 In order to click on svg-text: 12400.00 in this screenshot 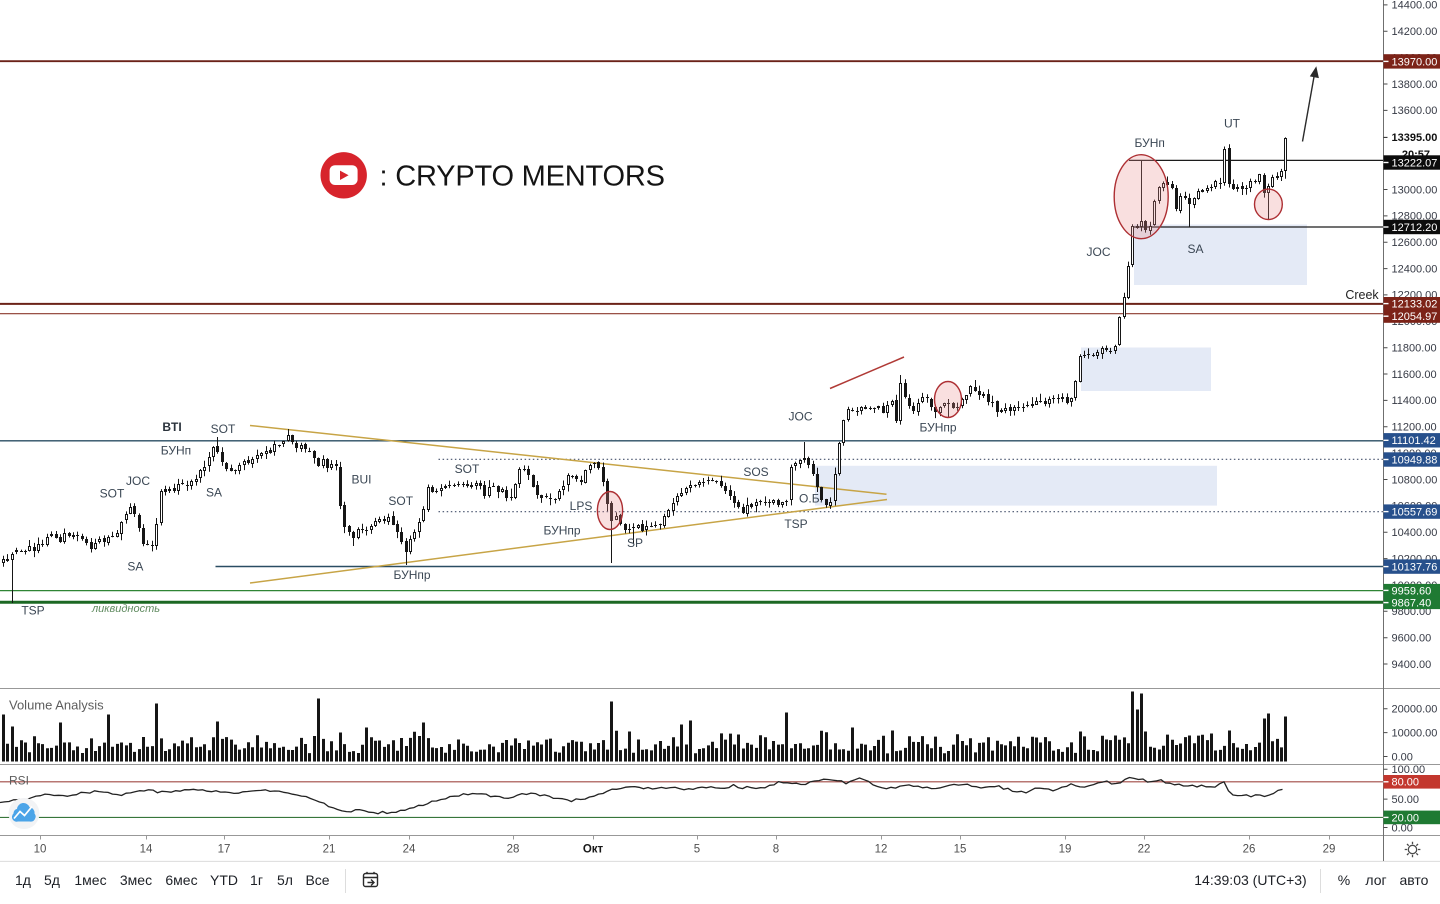, I will do `click(1415, 269)`.